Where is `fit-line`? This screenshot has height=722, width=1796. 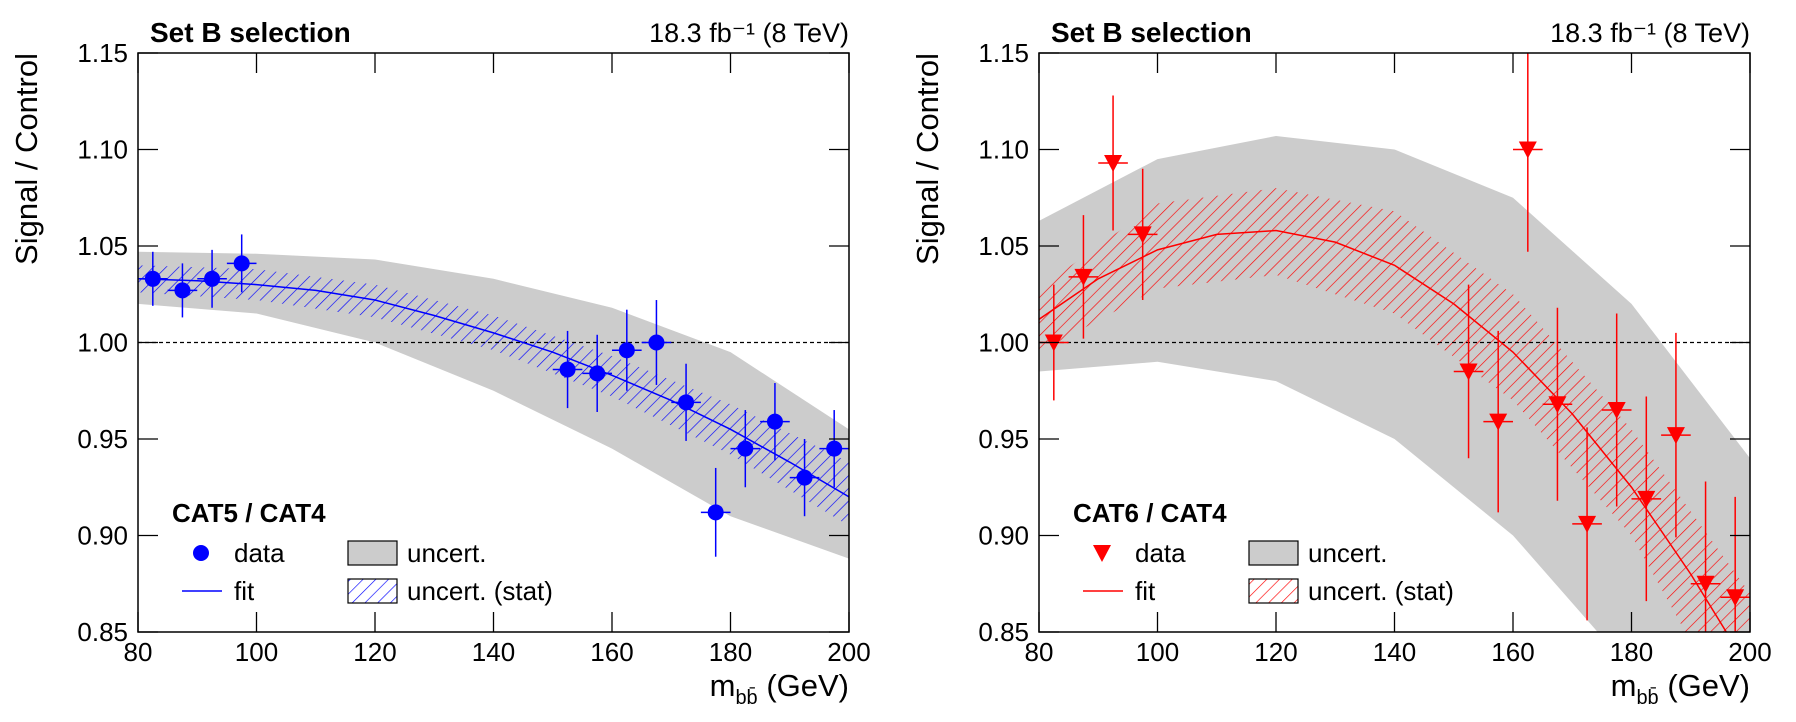 fit-line is located at coordinates (493, 388).